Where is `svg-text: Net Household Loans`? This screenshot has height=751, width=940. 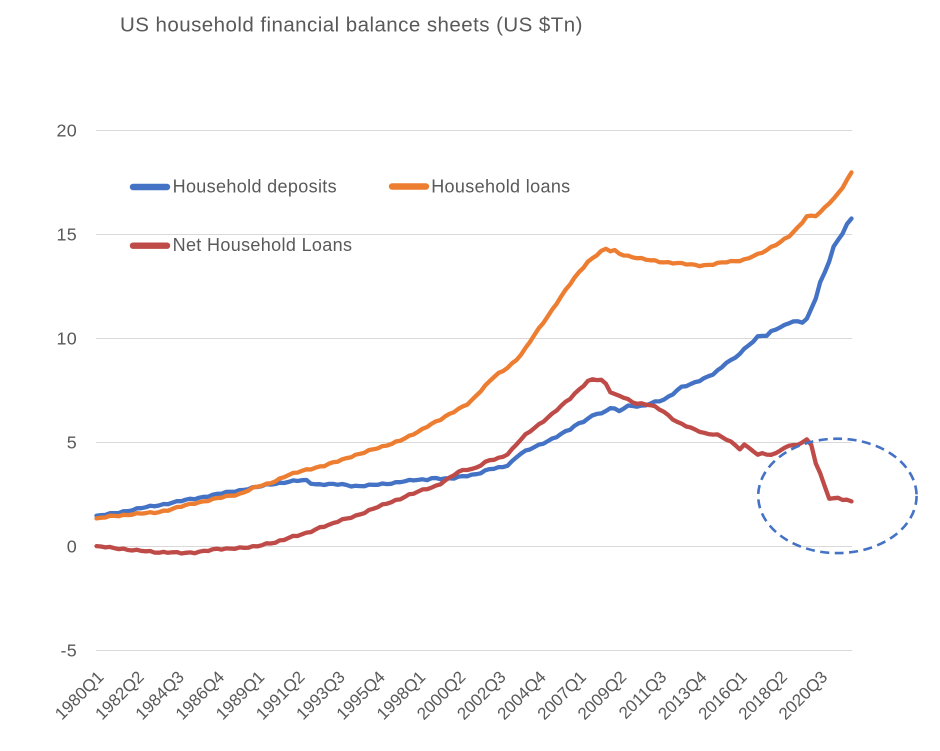 svg-text: Net Household Loans is located at coordinates (263, 245).